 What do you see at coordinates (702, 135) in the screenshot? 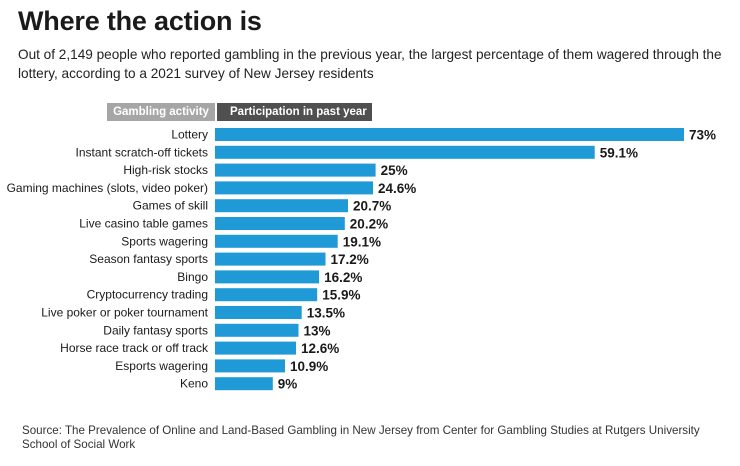
I see `data-label: 73%` at bounding box center [702, 135].